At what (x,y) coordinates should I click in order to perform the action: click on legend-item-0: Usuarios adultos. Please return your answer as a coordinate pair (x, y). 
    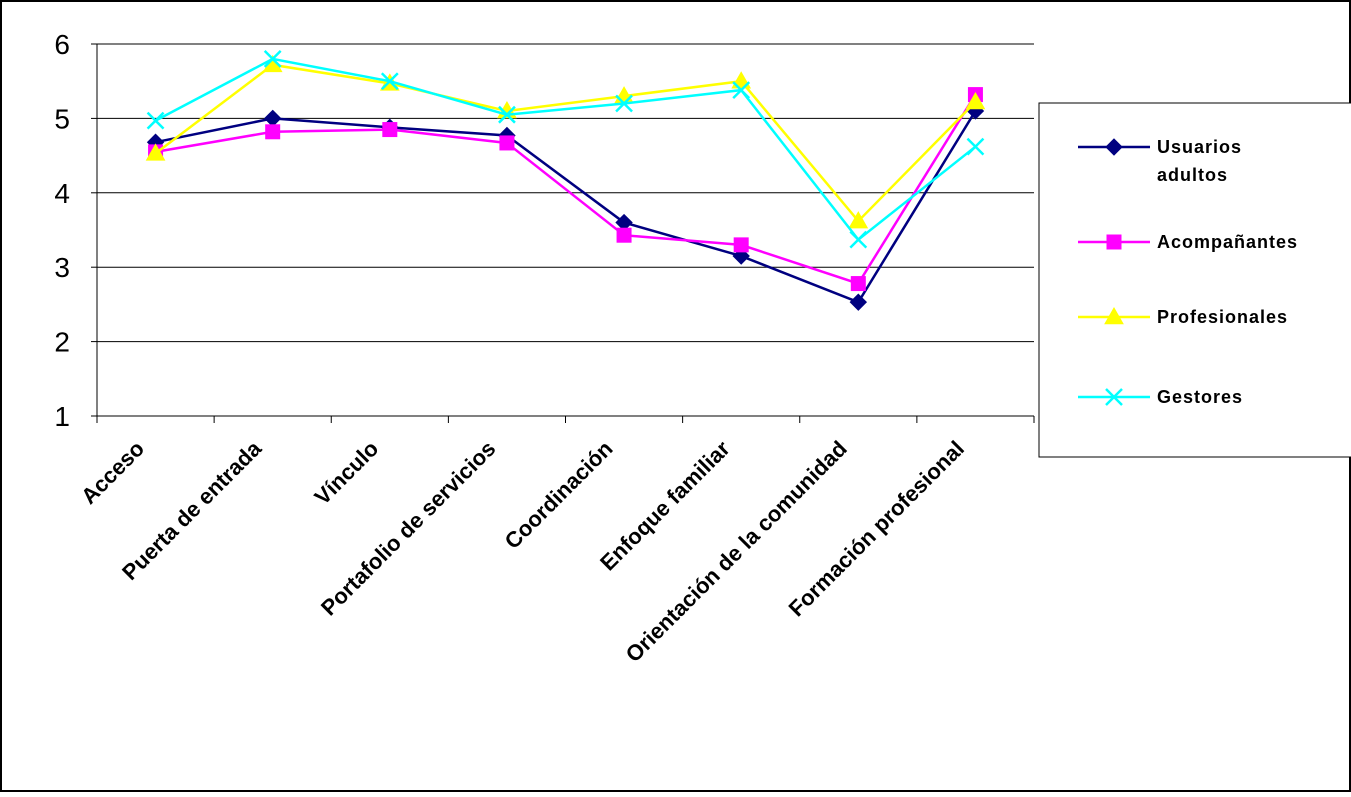
    Looking at the image, I should click on (1160, 161).